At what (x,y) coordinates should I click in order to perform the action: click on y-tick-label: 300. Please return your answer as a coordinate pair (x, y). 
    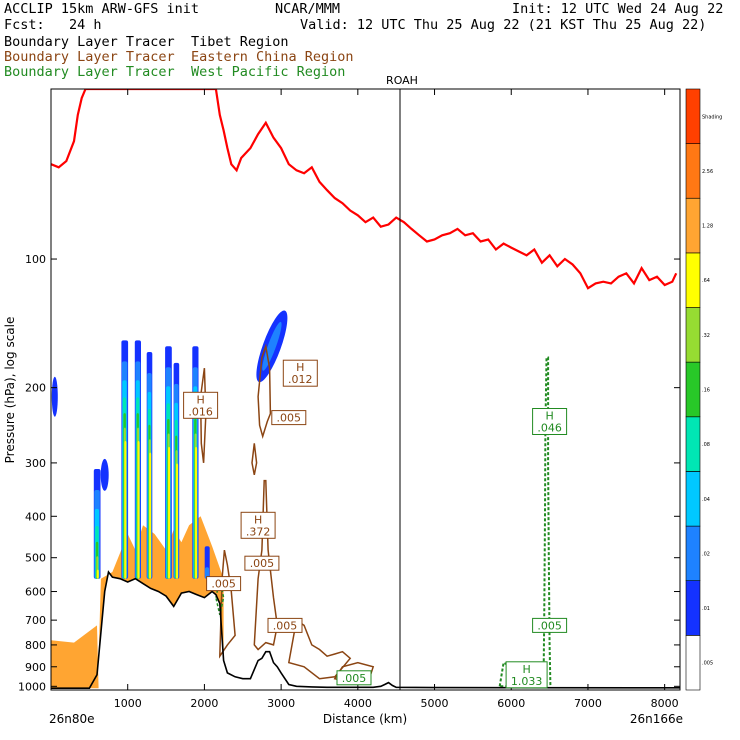
    Looking at the image, I should click on (35, 463).